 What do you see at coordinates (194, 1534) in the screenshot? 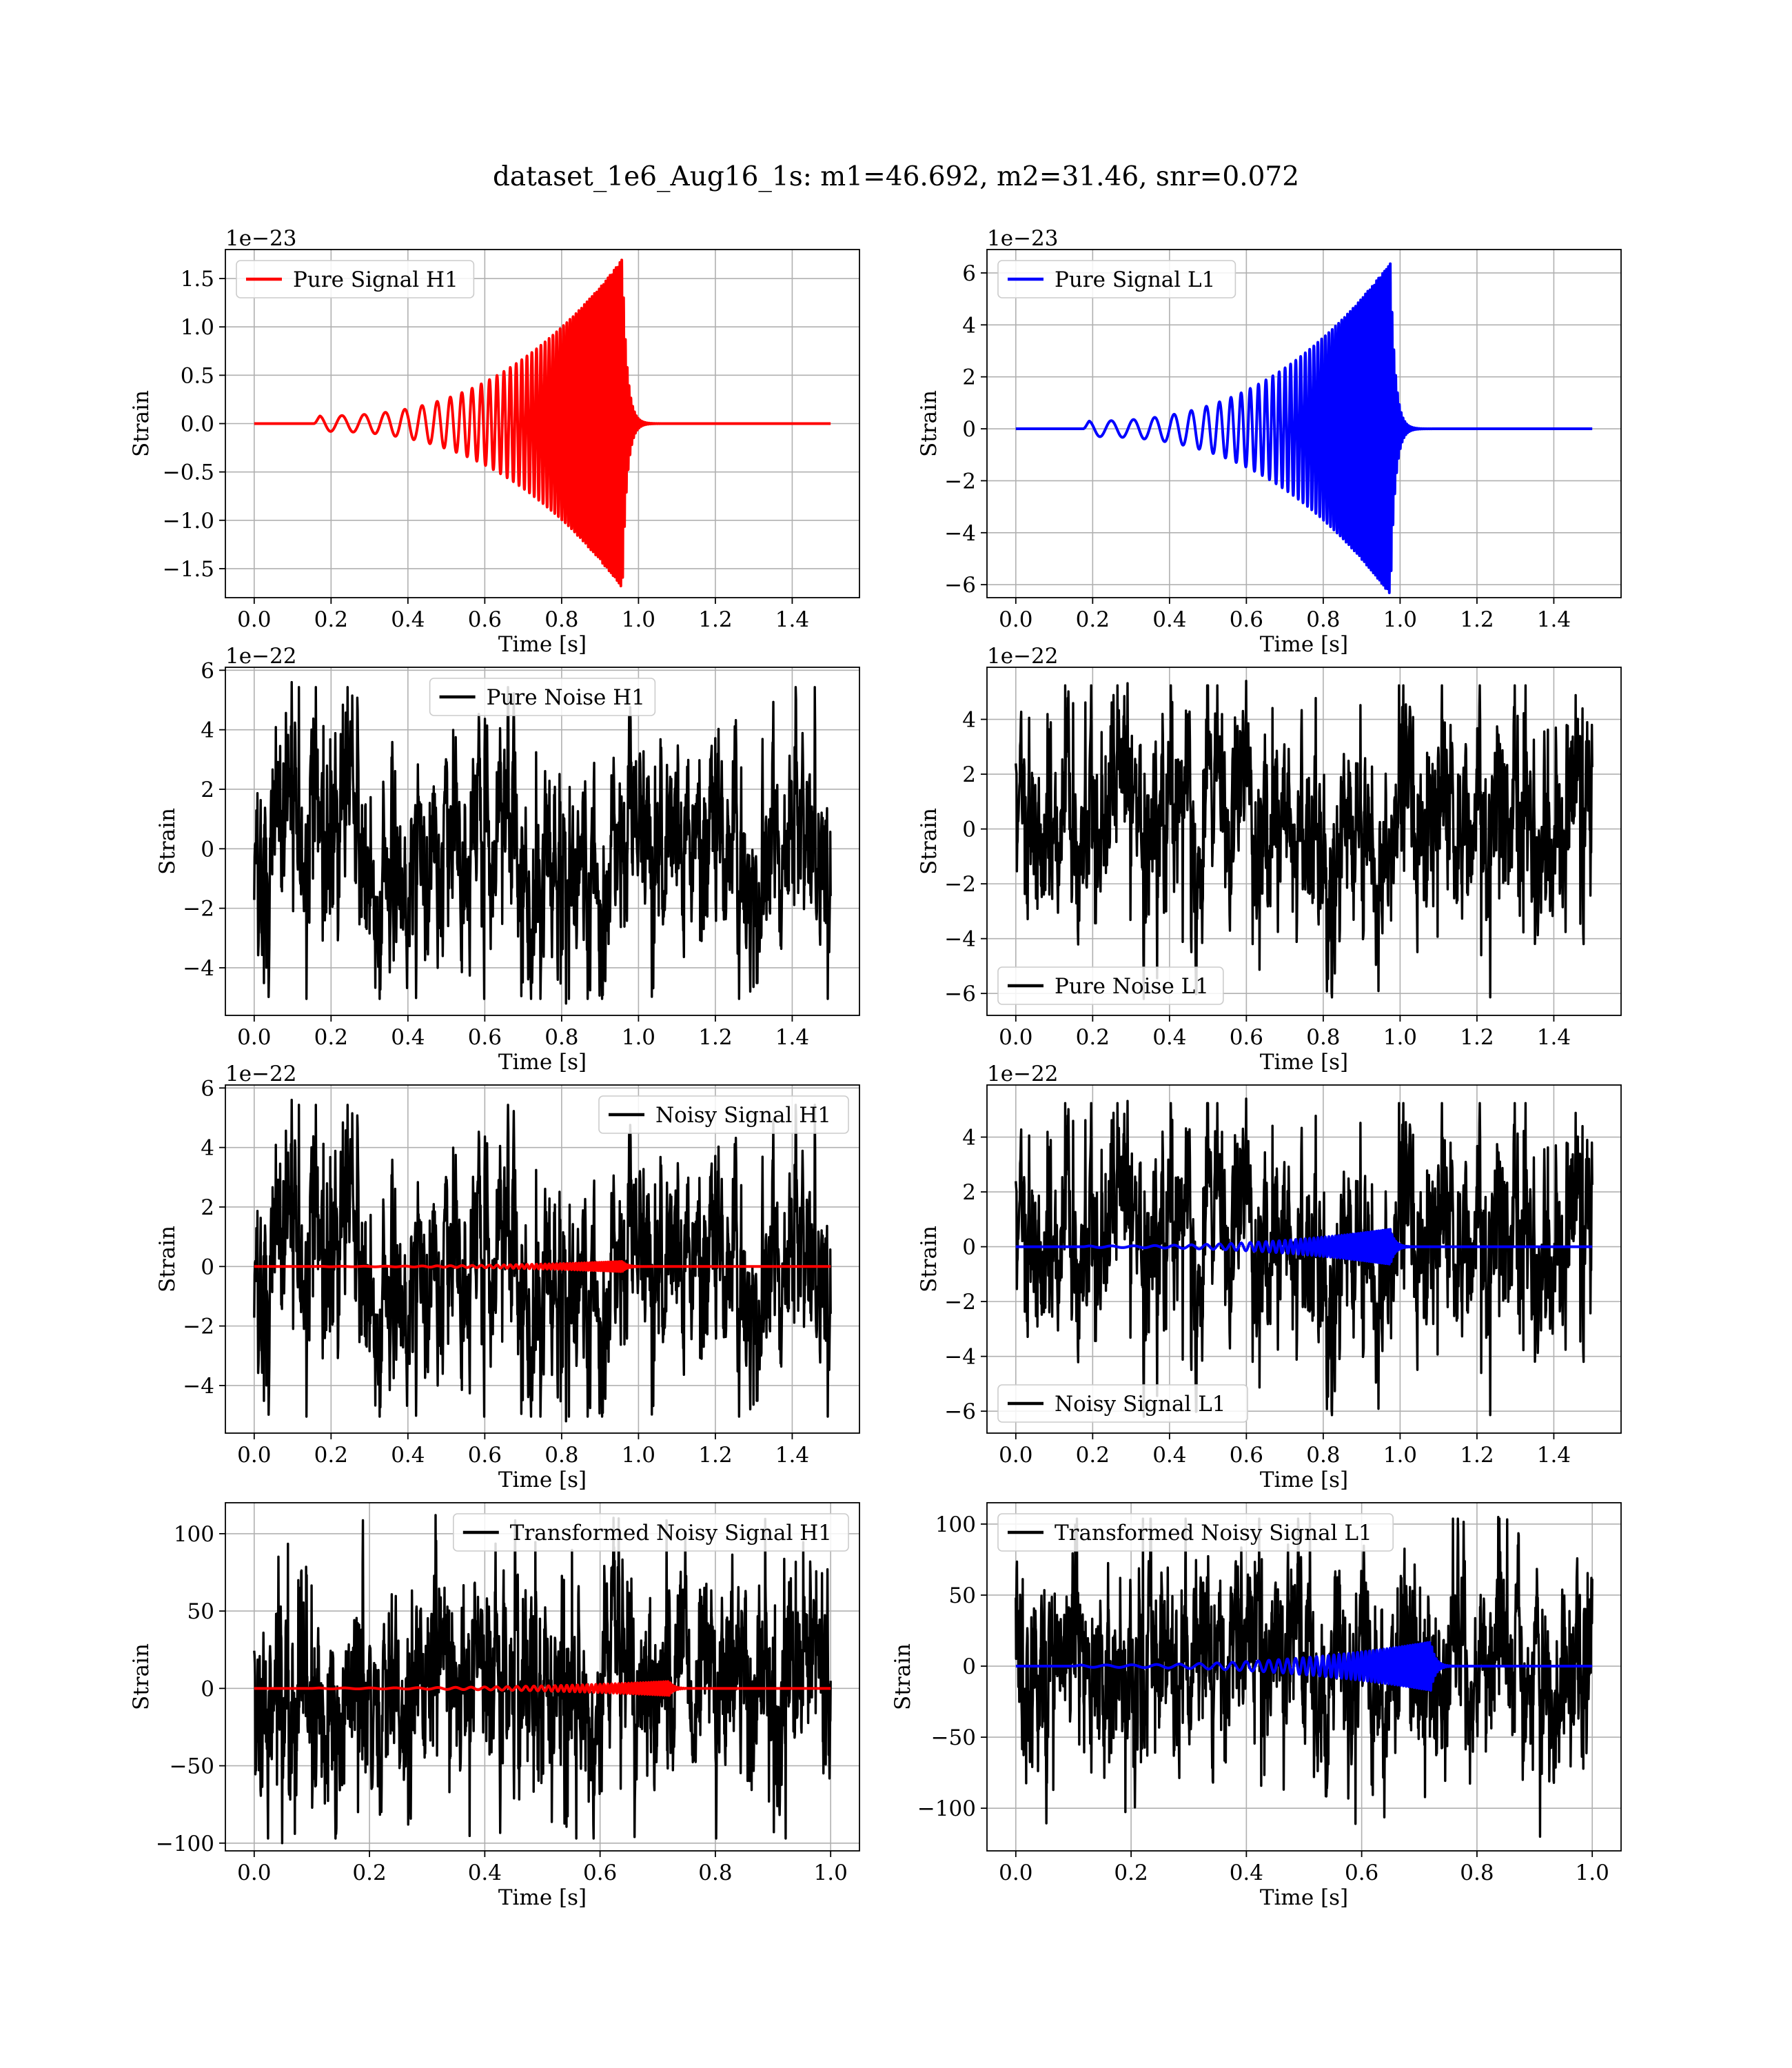
I see `y-tick-label: 100` at bounding box center [194, 1534].